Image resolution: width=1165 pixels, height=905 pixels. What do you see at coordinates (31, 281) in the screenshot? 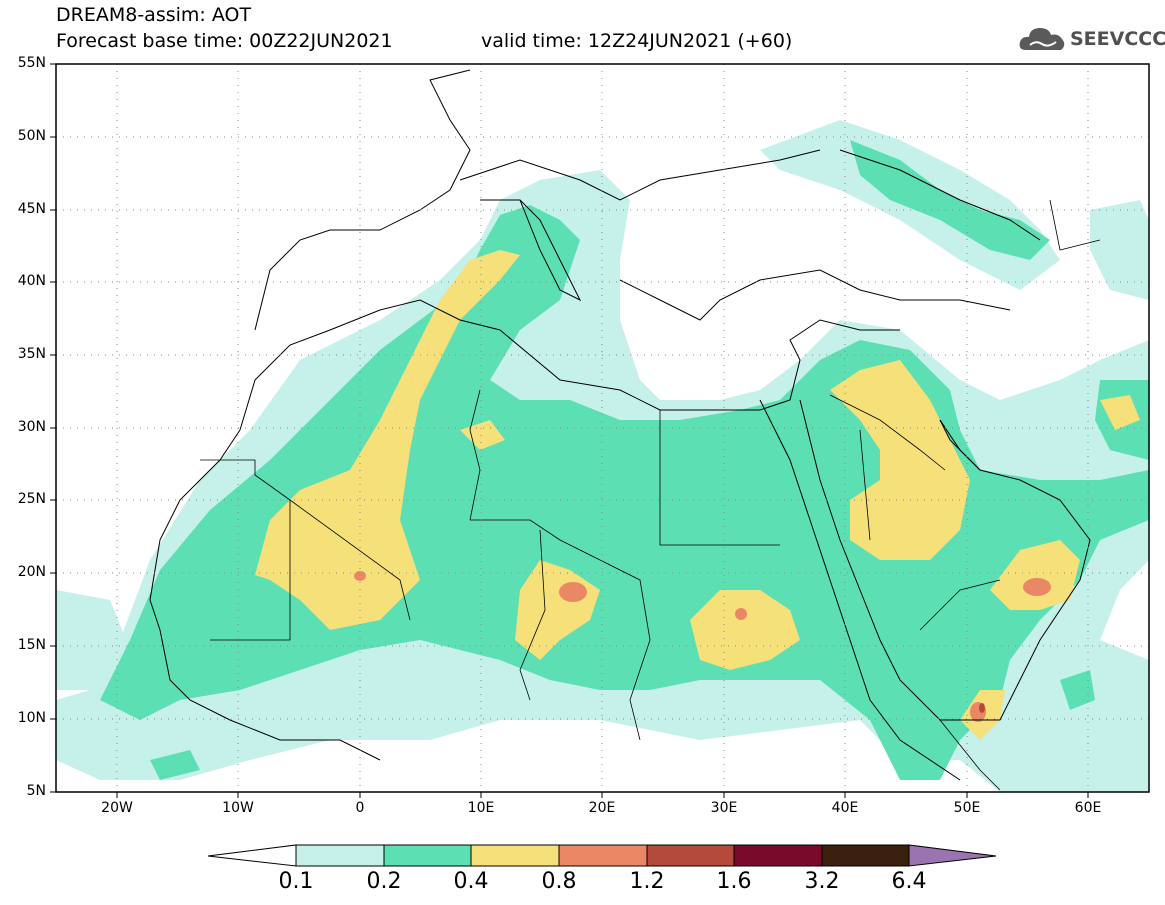
I see `lat-label: 40N` at bounding box center [31, 281].